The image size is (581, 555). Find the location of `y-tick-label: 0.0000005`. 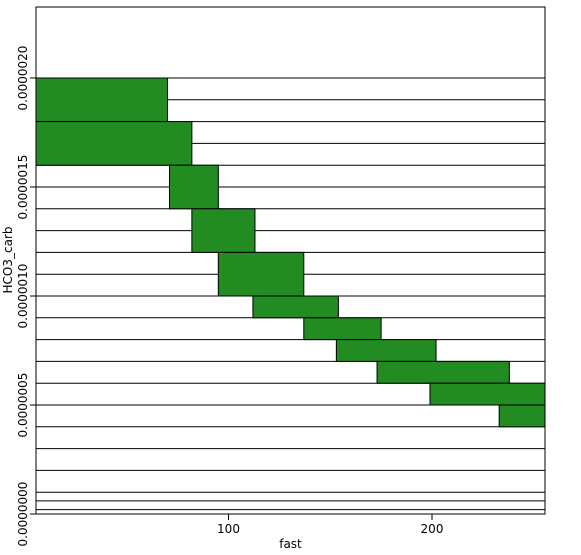

y-tick-label: 0.0000005 is located at coordinates (23, 405).